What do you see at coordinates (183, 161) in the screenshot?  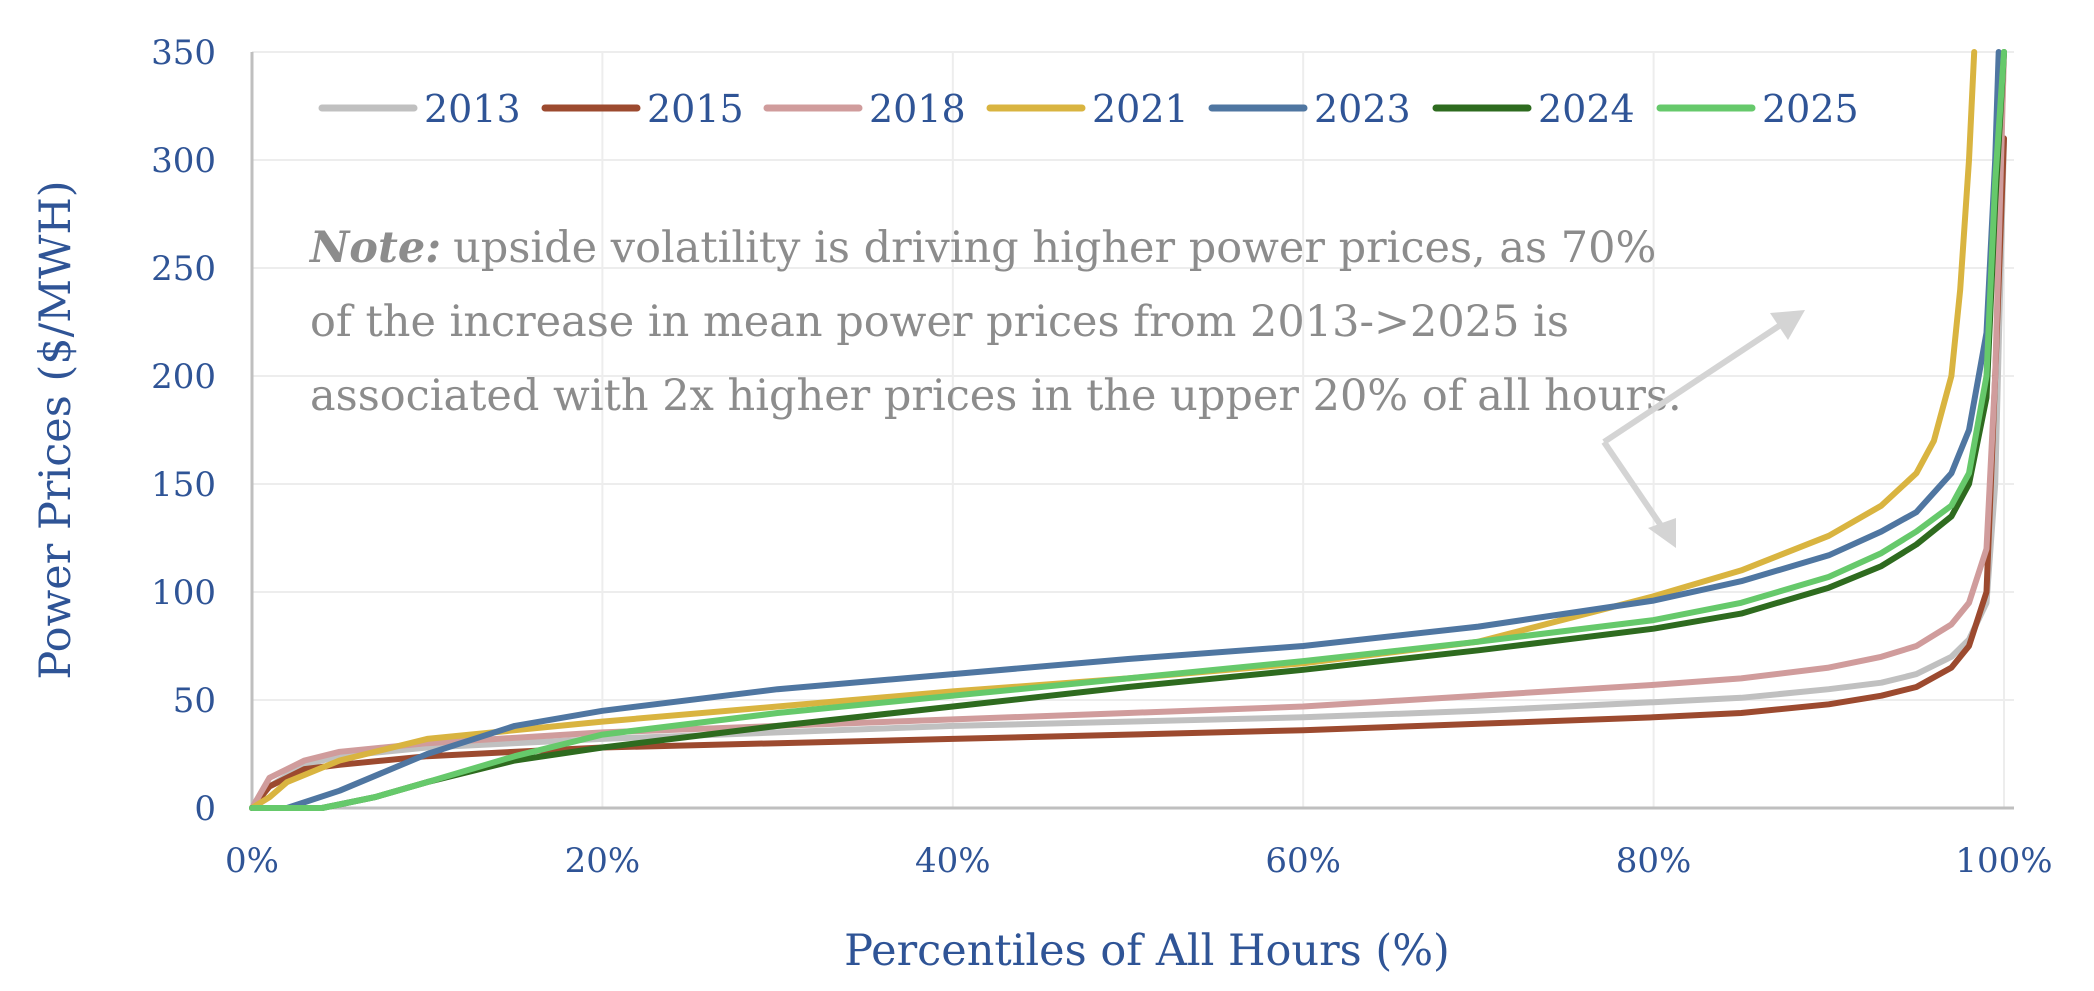 I see `y-tick-label: 300` at bounding box center [183, 161].